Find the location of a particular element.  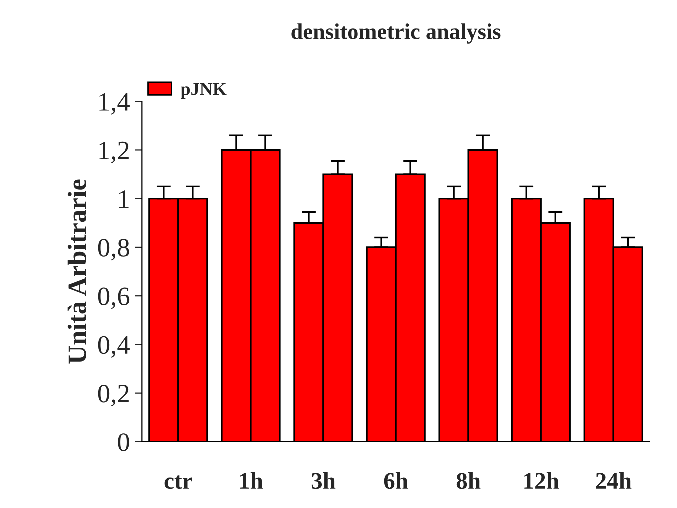

y-tick-label: 0 is located at coordinates (124, 443).